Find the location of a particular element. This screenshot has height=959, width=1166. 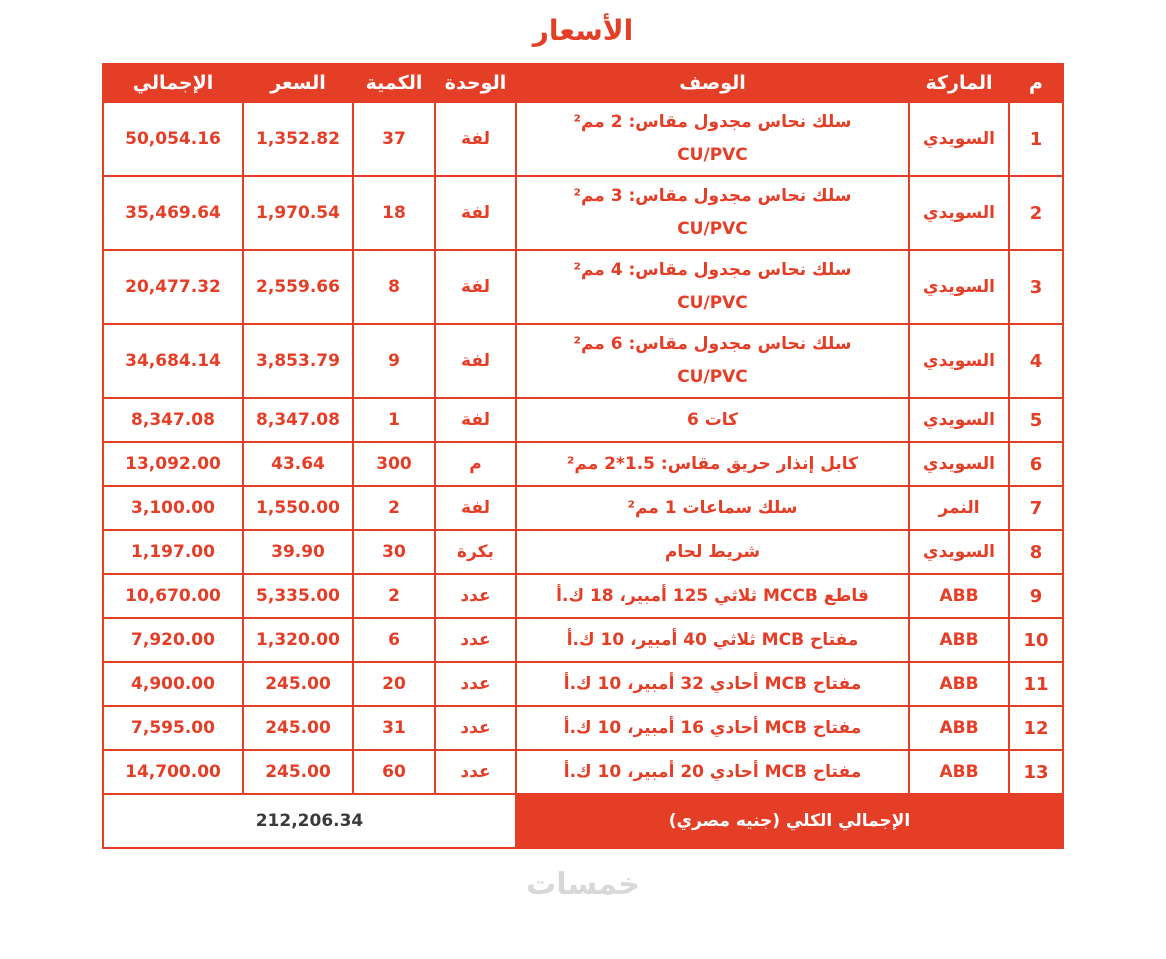

cell-price: 245.00 is located at coordinates (298, 772).